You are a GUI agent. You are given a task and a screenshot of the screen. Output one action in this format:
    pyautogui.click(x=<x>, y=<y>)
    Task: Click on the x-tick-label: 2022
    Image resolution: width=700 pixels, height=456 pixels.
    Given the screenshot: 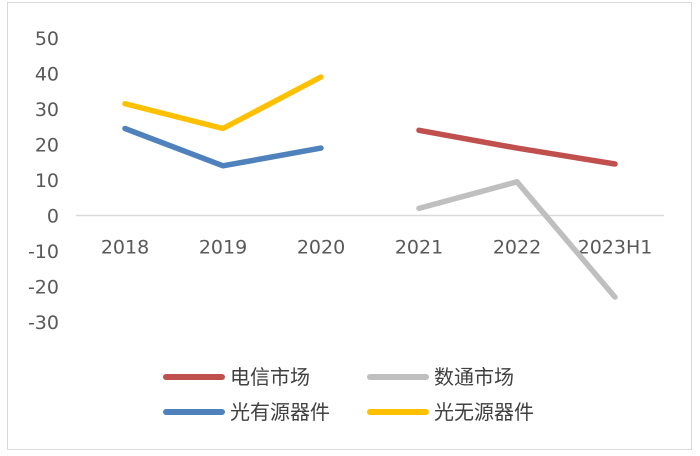 What is the action you would take?
    pyautogui.click(x=517, y=248)
    